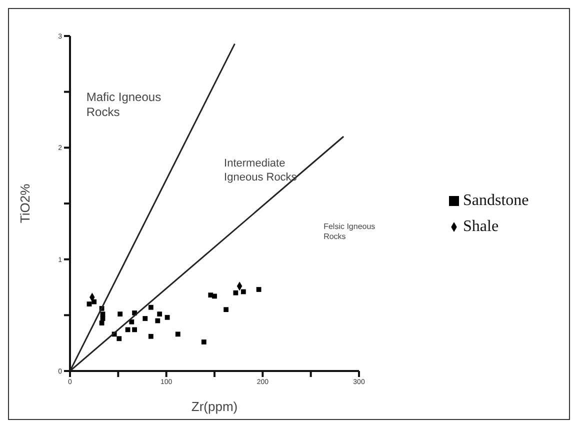 Image resolution: width=573 pixels, height=425 pixels. What do you see at coordinates (496, 200) in the screenshot?
I see `legend-label: Sandstone` at bounding box center [496, 200].